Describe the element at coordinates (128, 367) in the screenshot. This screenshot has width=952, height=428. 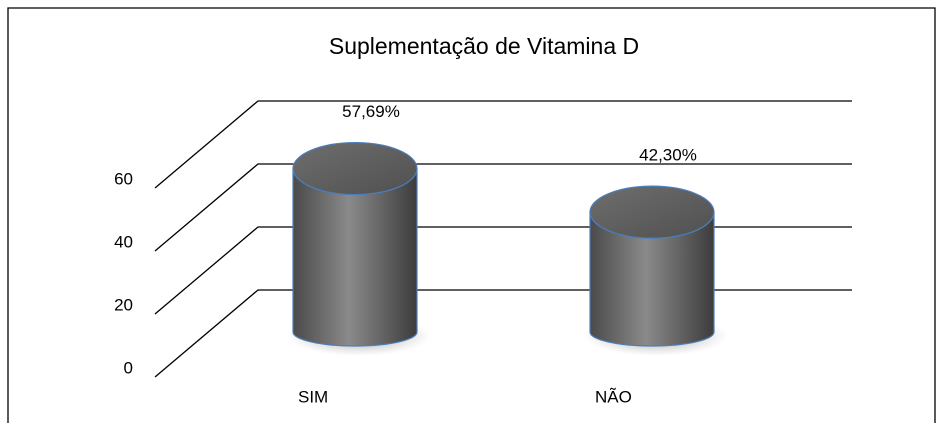
I see `y-tick-label: 0` at that location.